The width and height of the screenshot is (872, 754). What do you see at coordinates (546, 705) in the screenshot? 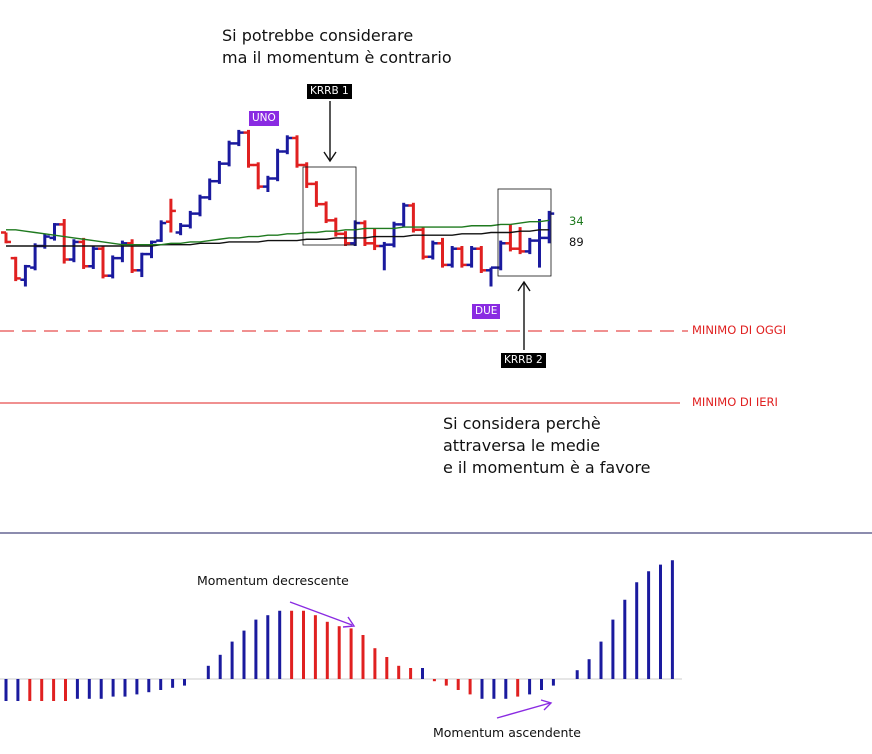
I see `momentum-up-arrowhead` at bounding box center [546, 705].